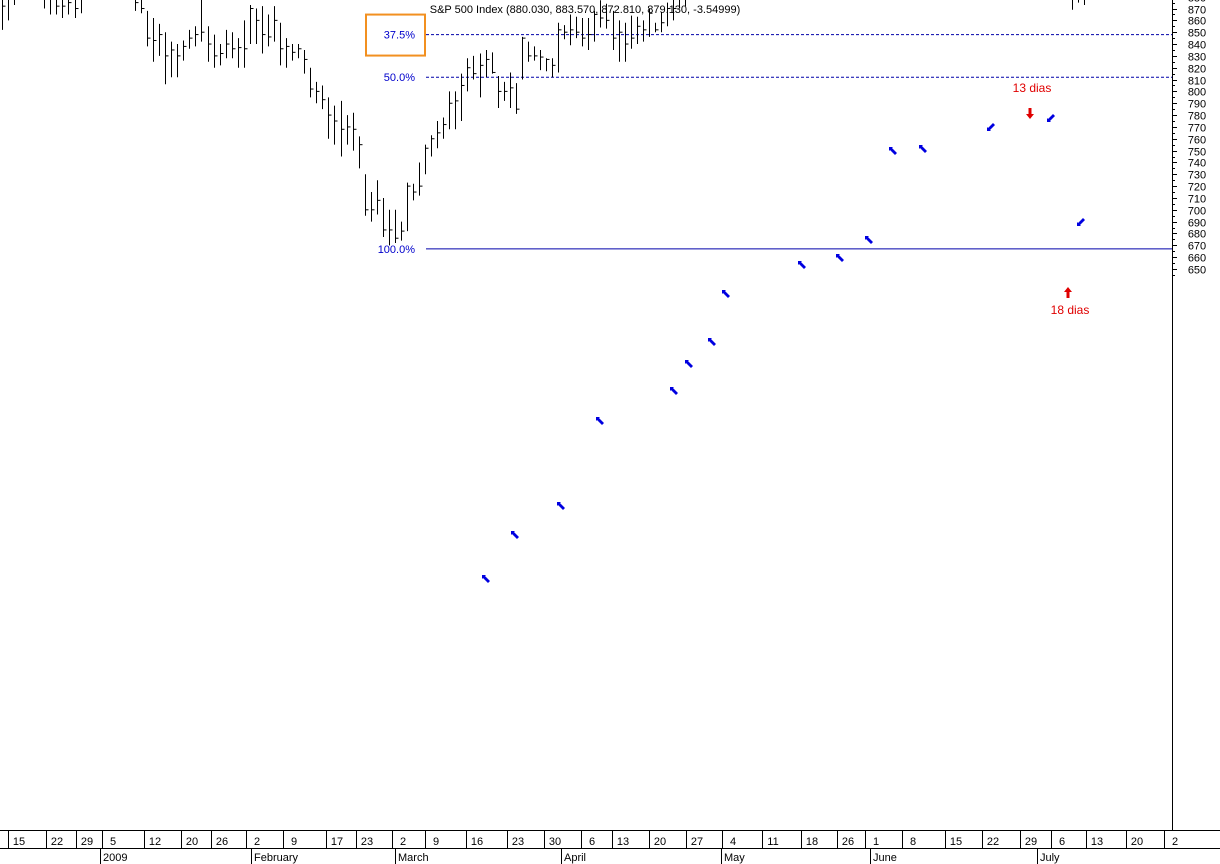 The image size is (1220, 864). Describe the element at coordinates (913, 842) in the screenshot. I see `x-day-label: 8` at that location.